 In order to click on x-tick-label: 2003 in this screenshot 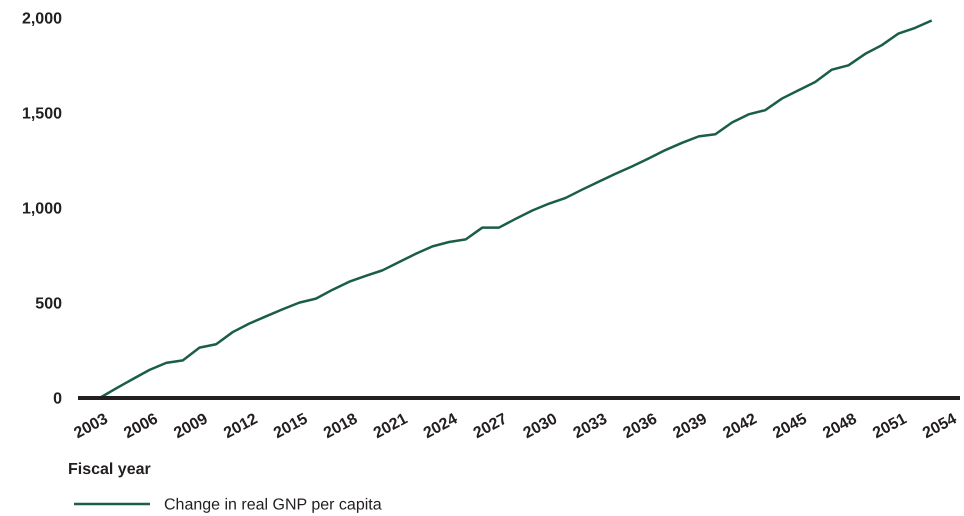, I will do `click(91, 426)`.